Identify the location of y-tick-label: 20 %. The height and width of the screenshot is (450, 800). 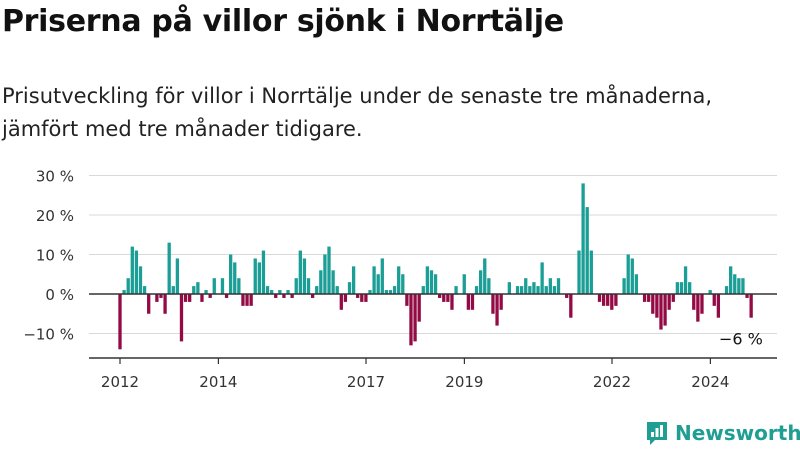
(55, 216).